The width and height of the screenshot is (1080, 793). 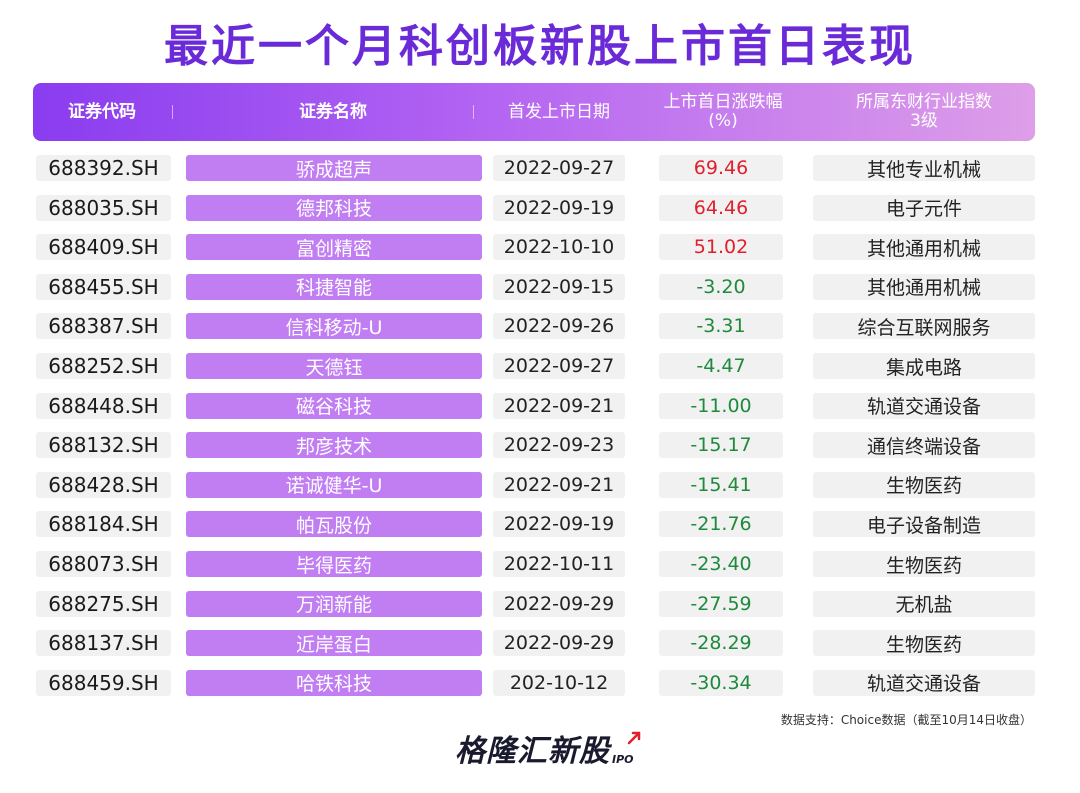 What do you see at coordinates (721, 564) in the screenshot?
I see `cell-change: -23.40` at bounding box center [721, 564].